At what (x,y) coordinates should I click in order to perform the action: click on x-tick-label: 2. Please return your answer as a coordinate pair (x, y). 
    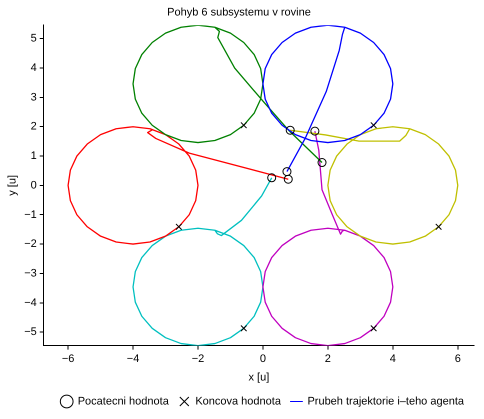
    Looking at the image, I should click on (327, 359).